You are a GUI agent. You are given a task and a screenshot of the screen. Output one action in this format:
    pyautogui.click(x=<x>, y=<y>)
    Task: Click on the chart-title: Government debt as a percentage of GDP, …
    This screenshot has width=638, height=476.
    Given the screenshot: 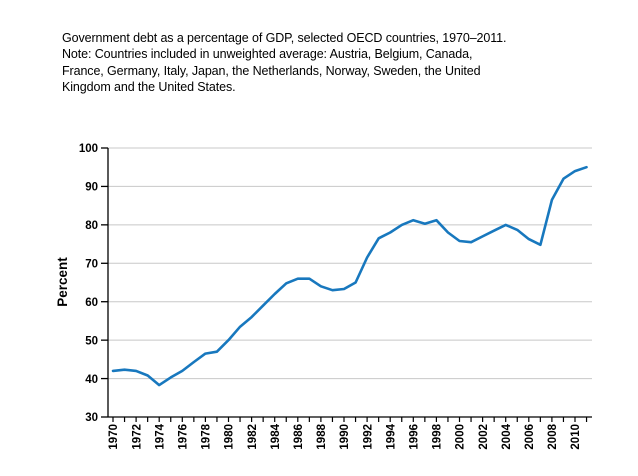 What is the action you would take?
    pyautogui.click(x=319, y=62)
    